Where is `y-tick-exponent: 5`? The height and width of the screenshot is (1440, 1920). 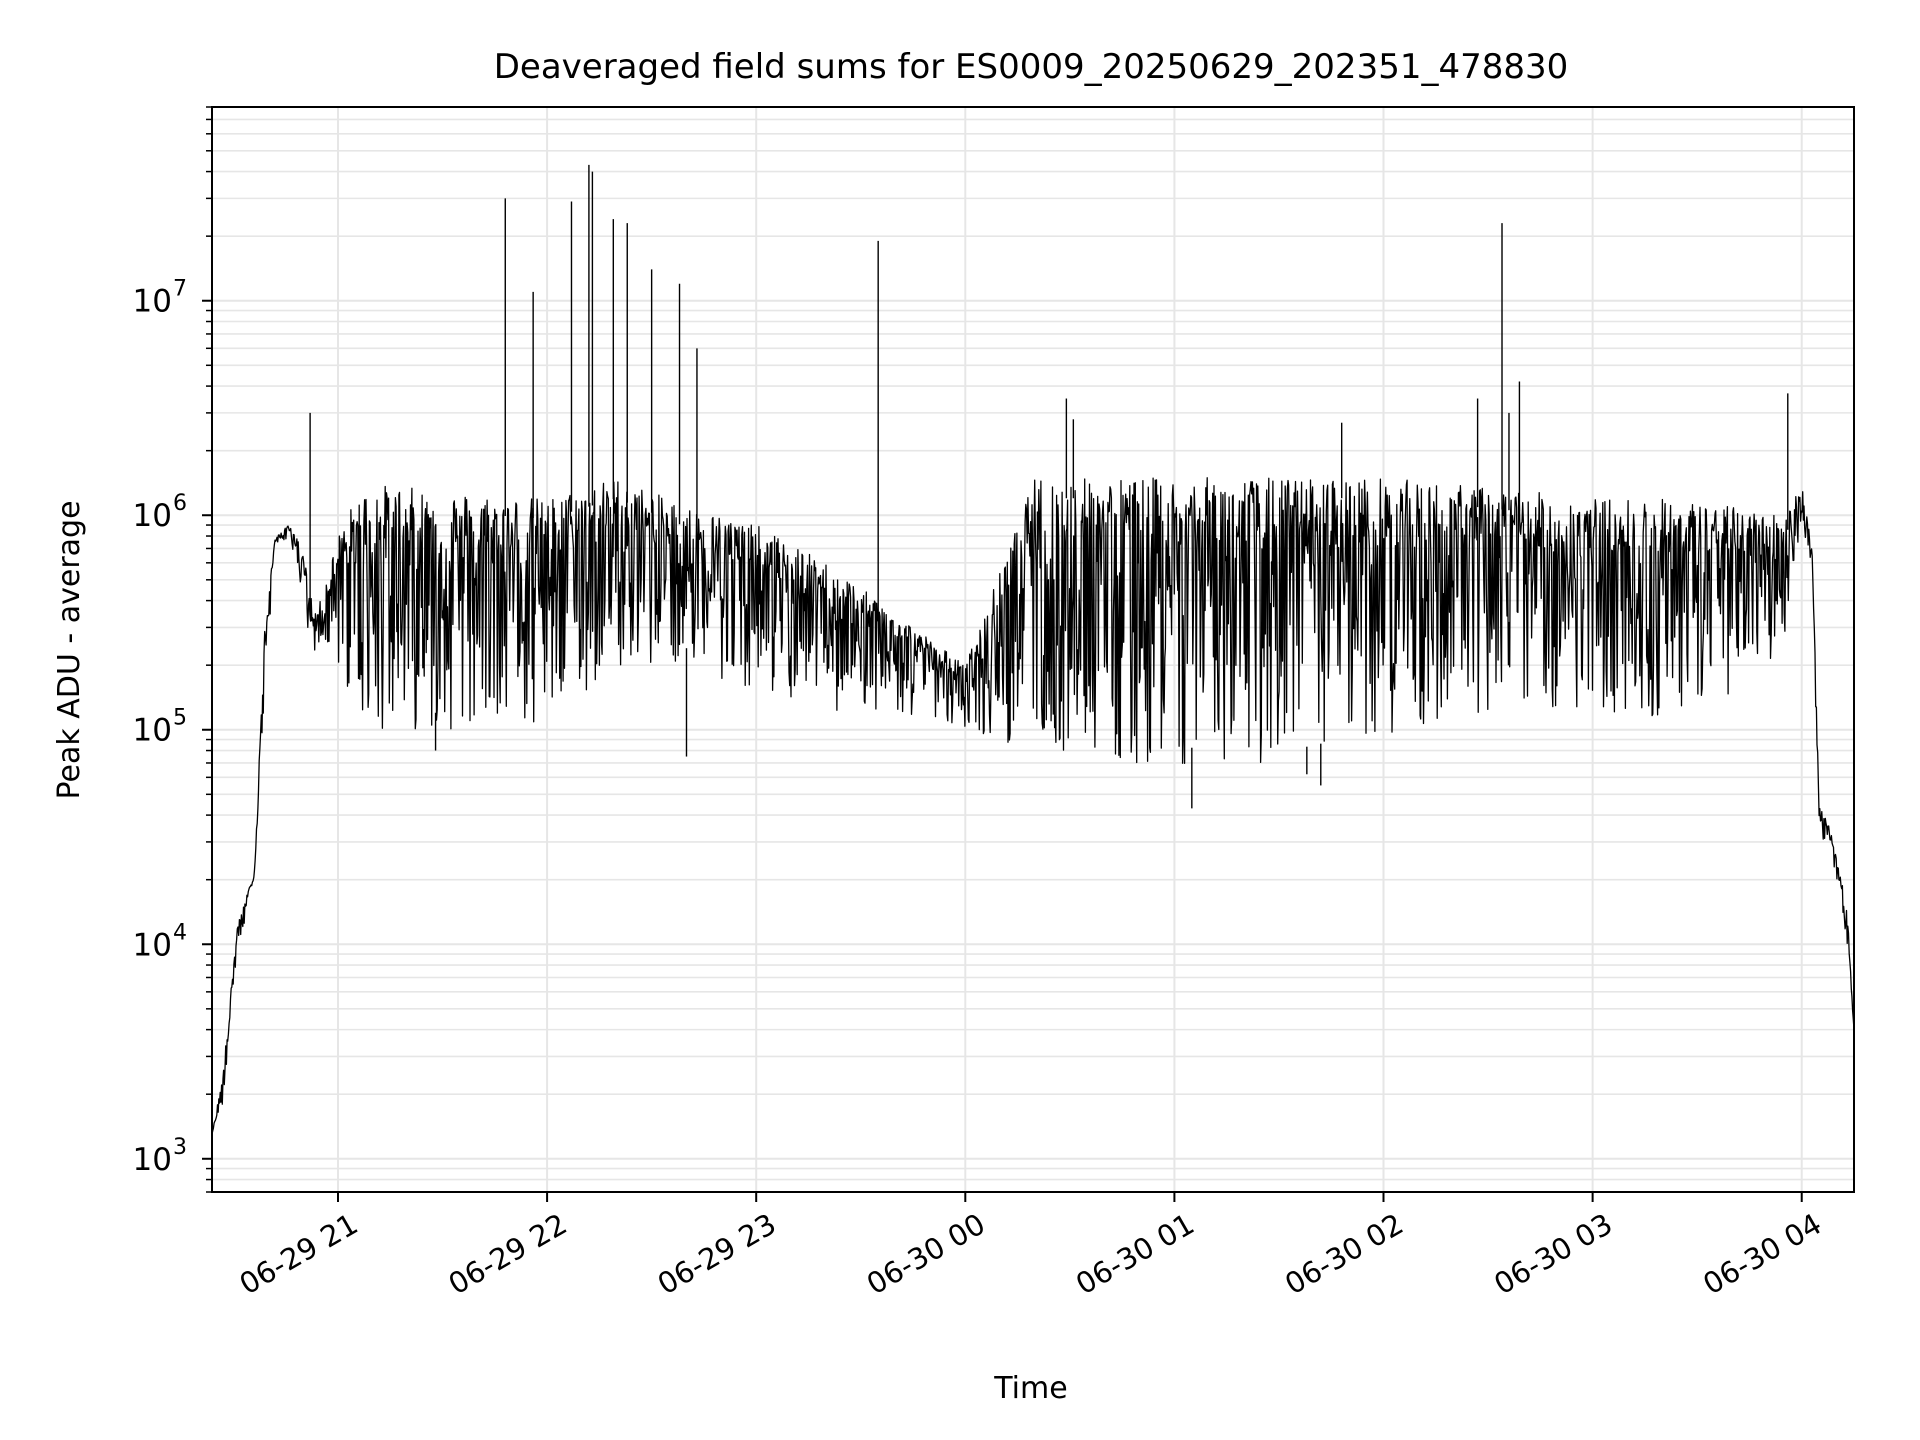 y-tick-exponent: 5 is located at coordinates (180, 718).